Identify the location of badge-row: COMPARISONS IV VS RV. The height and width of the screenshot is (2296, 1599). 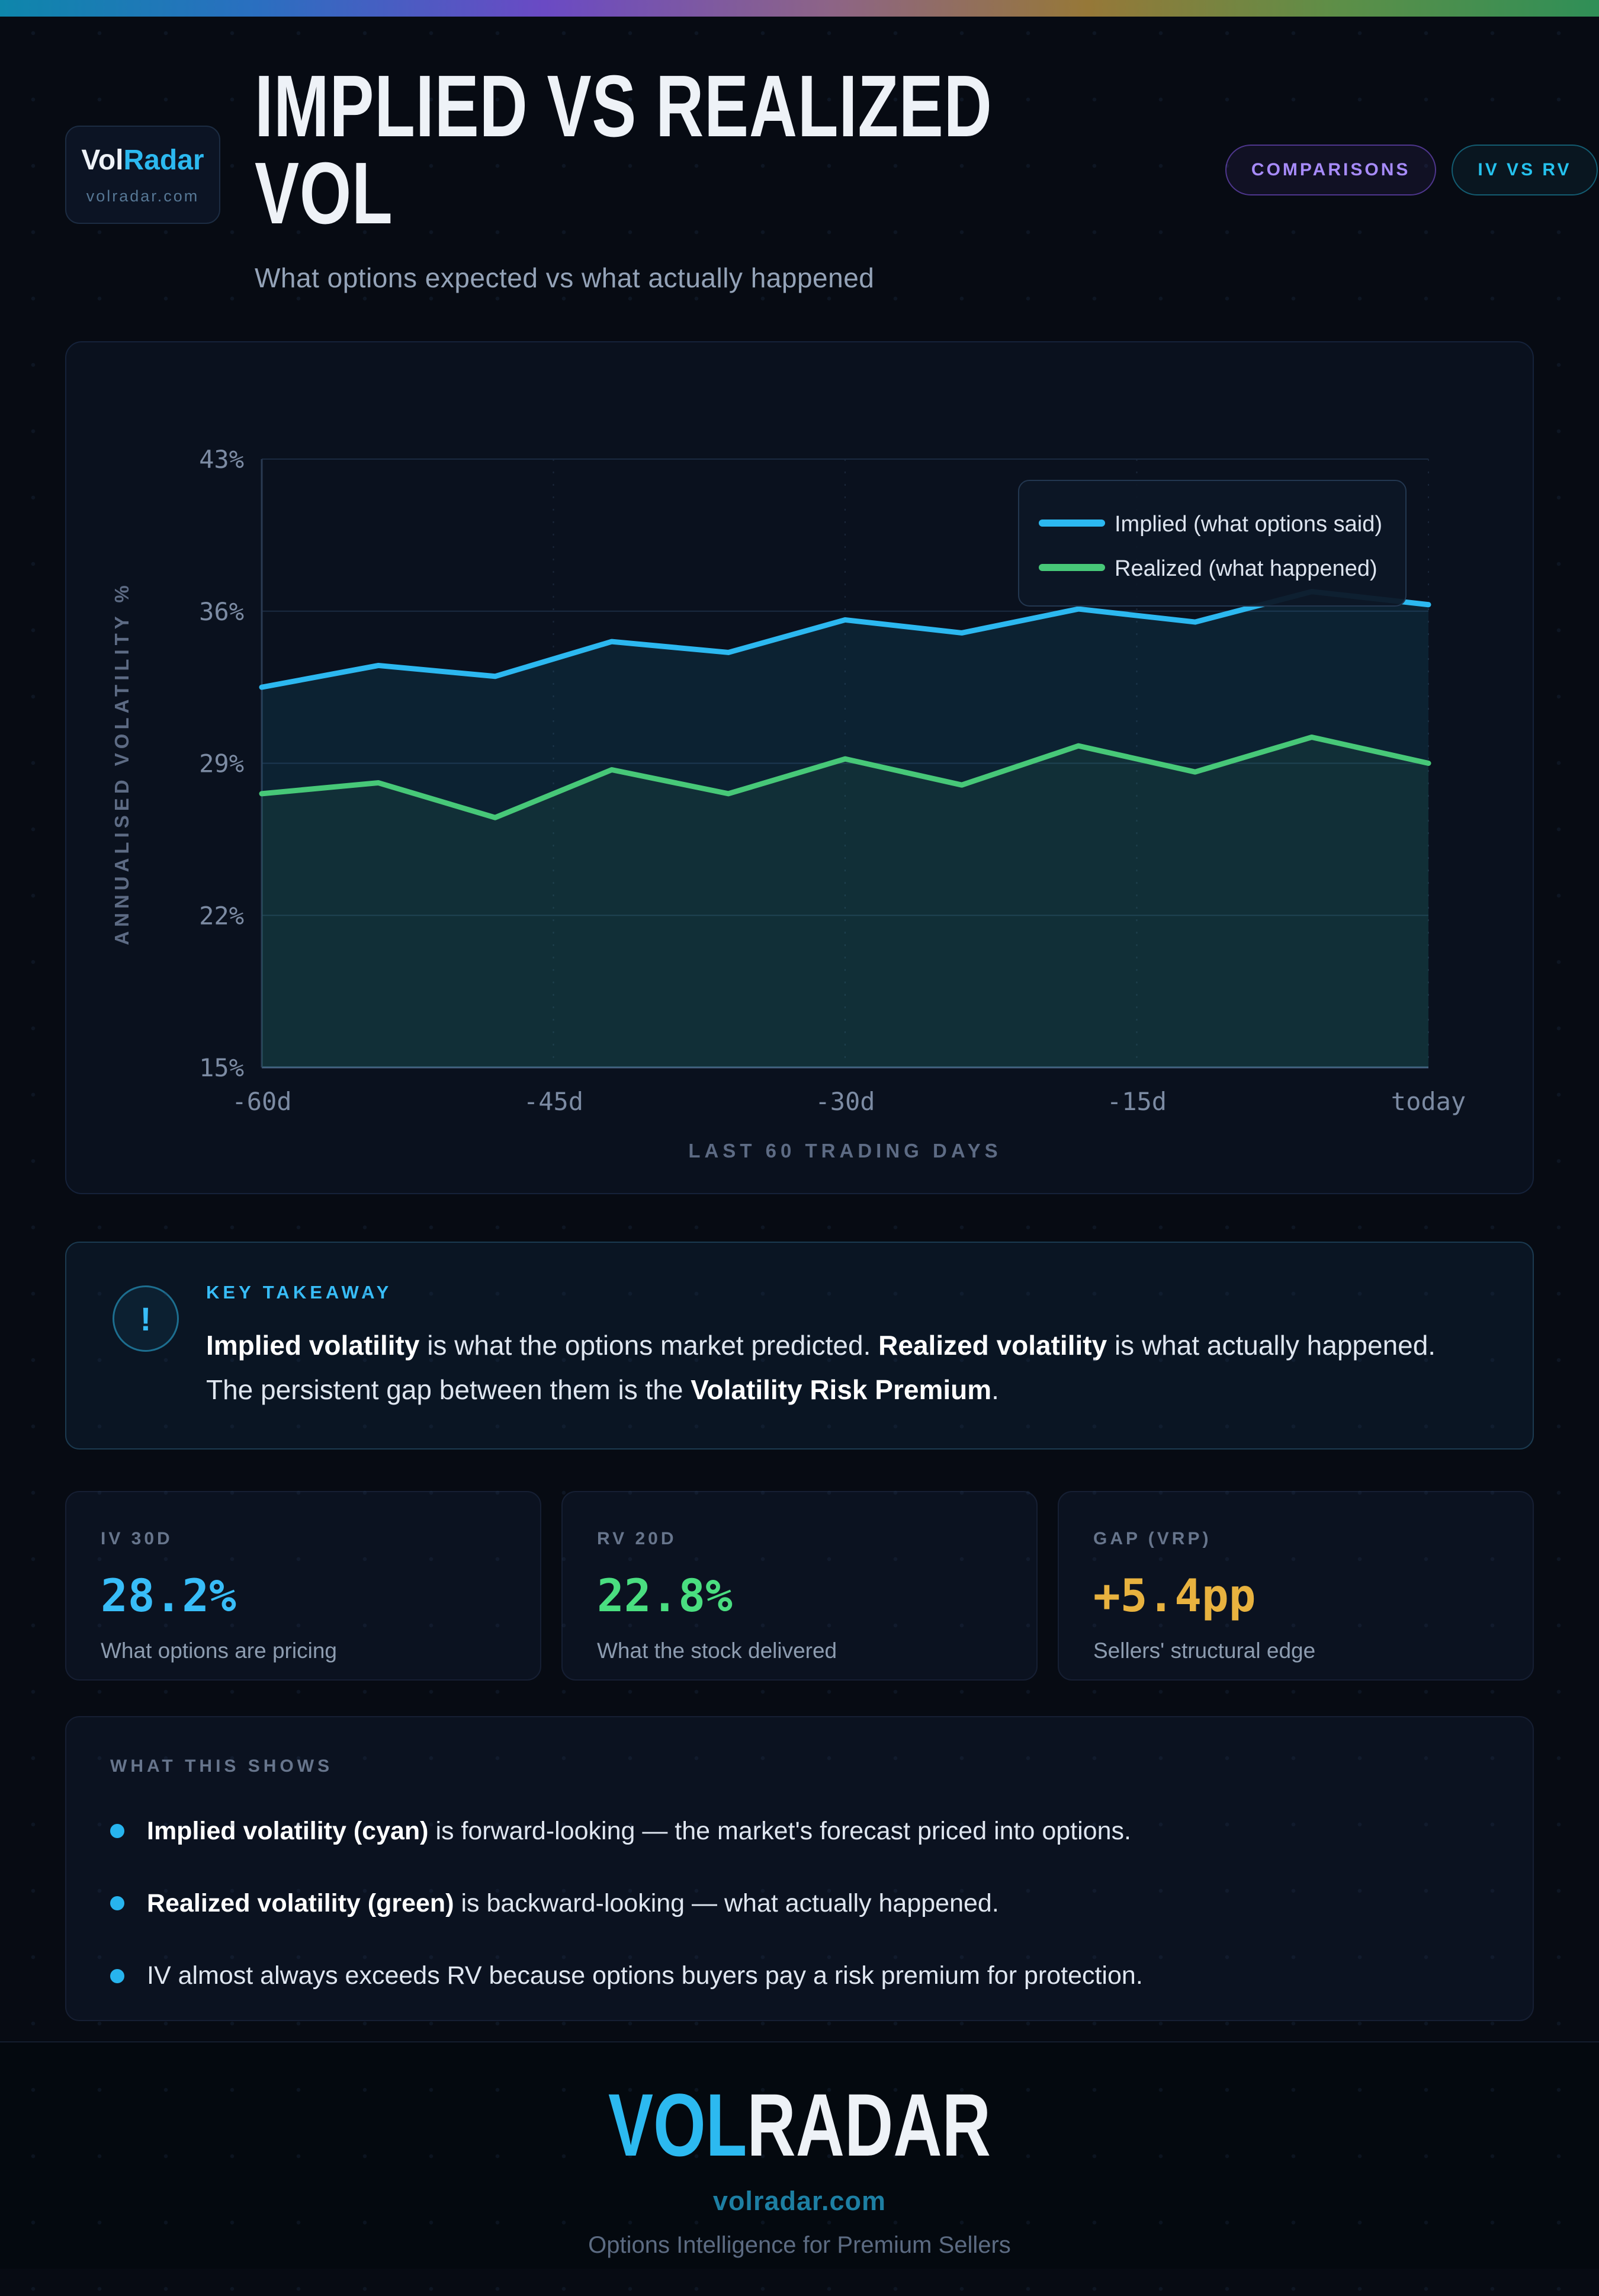
(1412, 170).